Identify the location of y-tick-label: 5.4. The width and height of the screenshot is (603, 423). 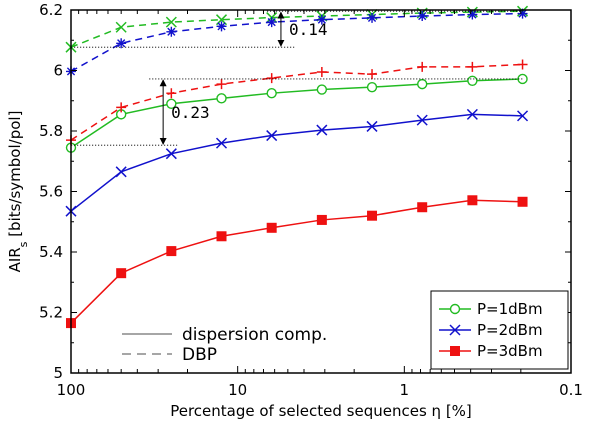
(51, 252).